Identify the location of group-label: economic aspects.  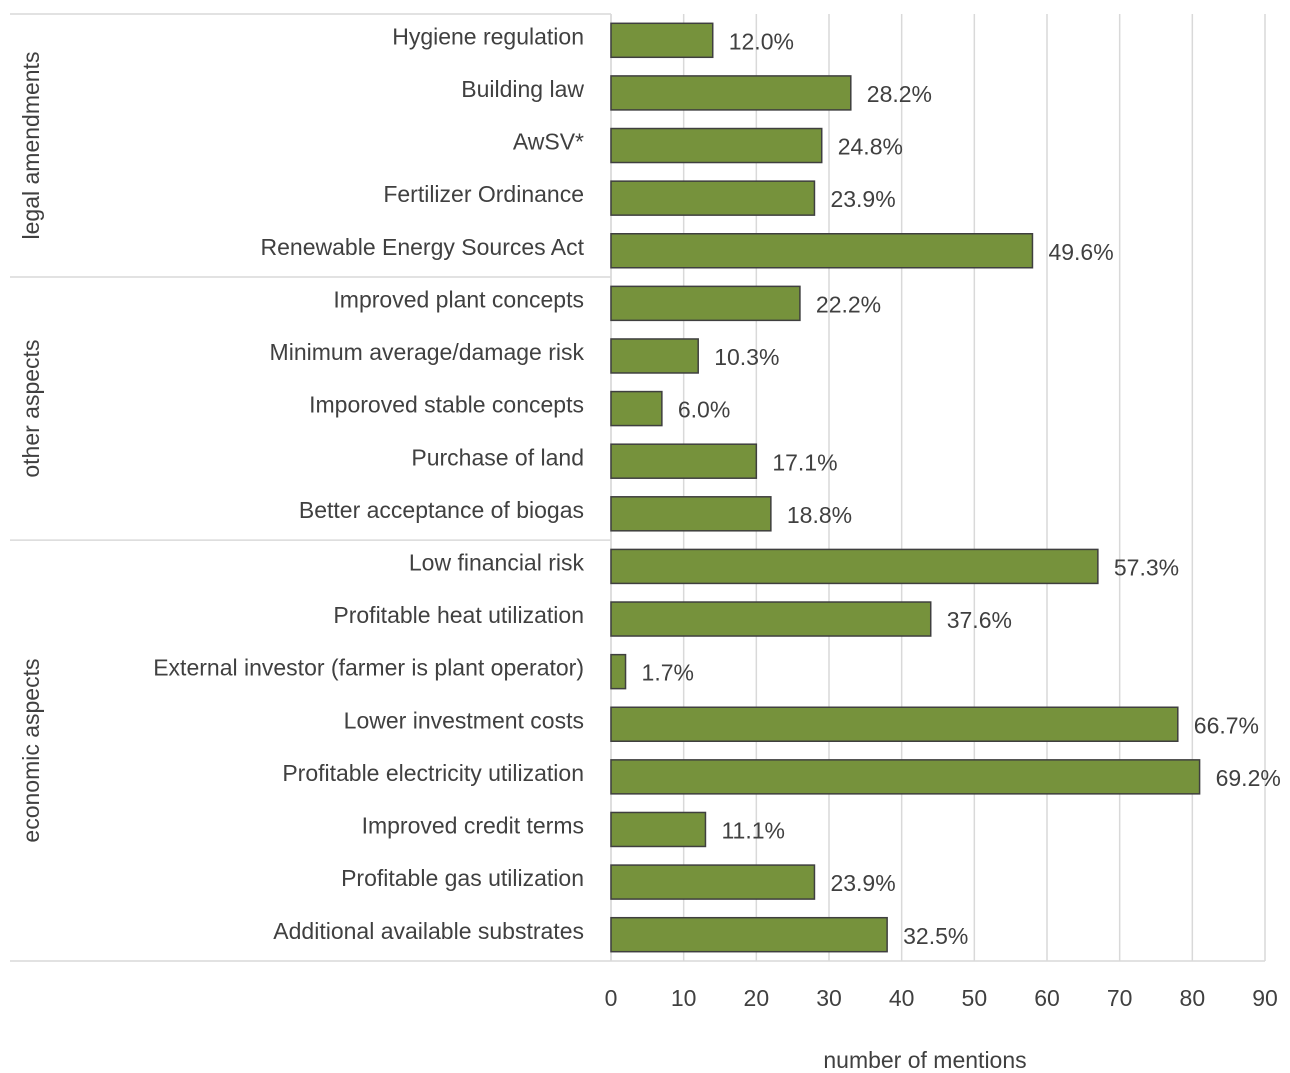
(31, 751).